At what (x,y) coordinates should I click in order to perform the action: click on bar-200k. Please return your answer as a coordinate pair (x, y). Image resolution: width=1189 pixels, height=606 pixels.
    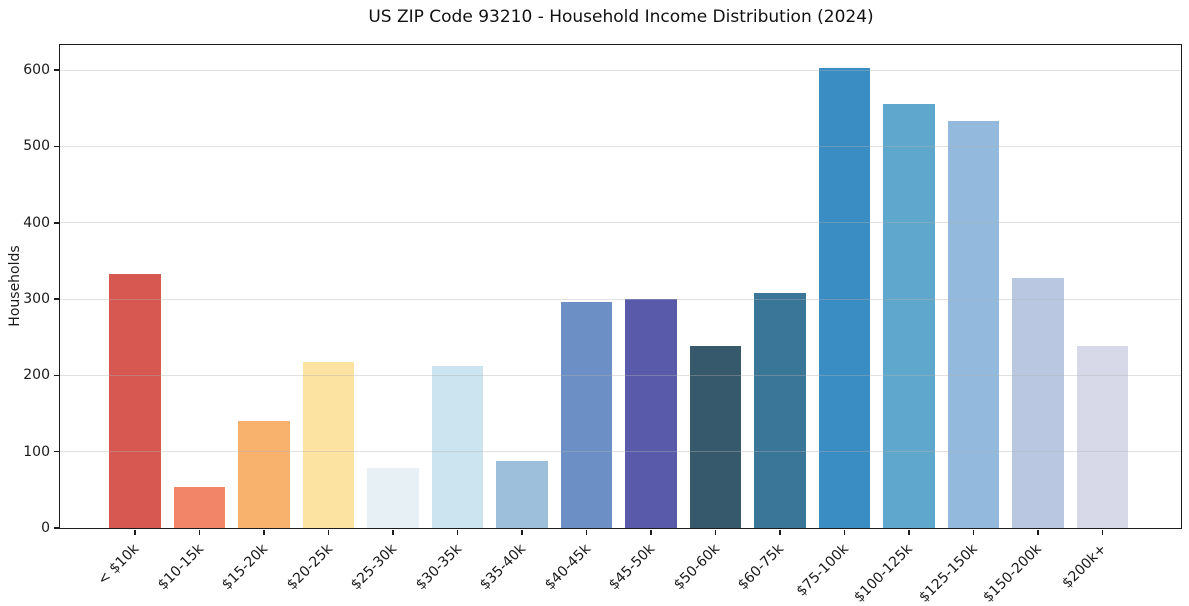
    Looking at the image, I should click on (1102, 437).